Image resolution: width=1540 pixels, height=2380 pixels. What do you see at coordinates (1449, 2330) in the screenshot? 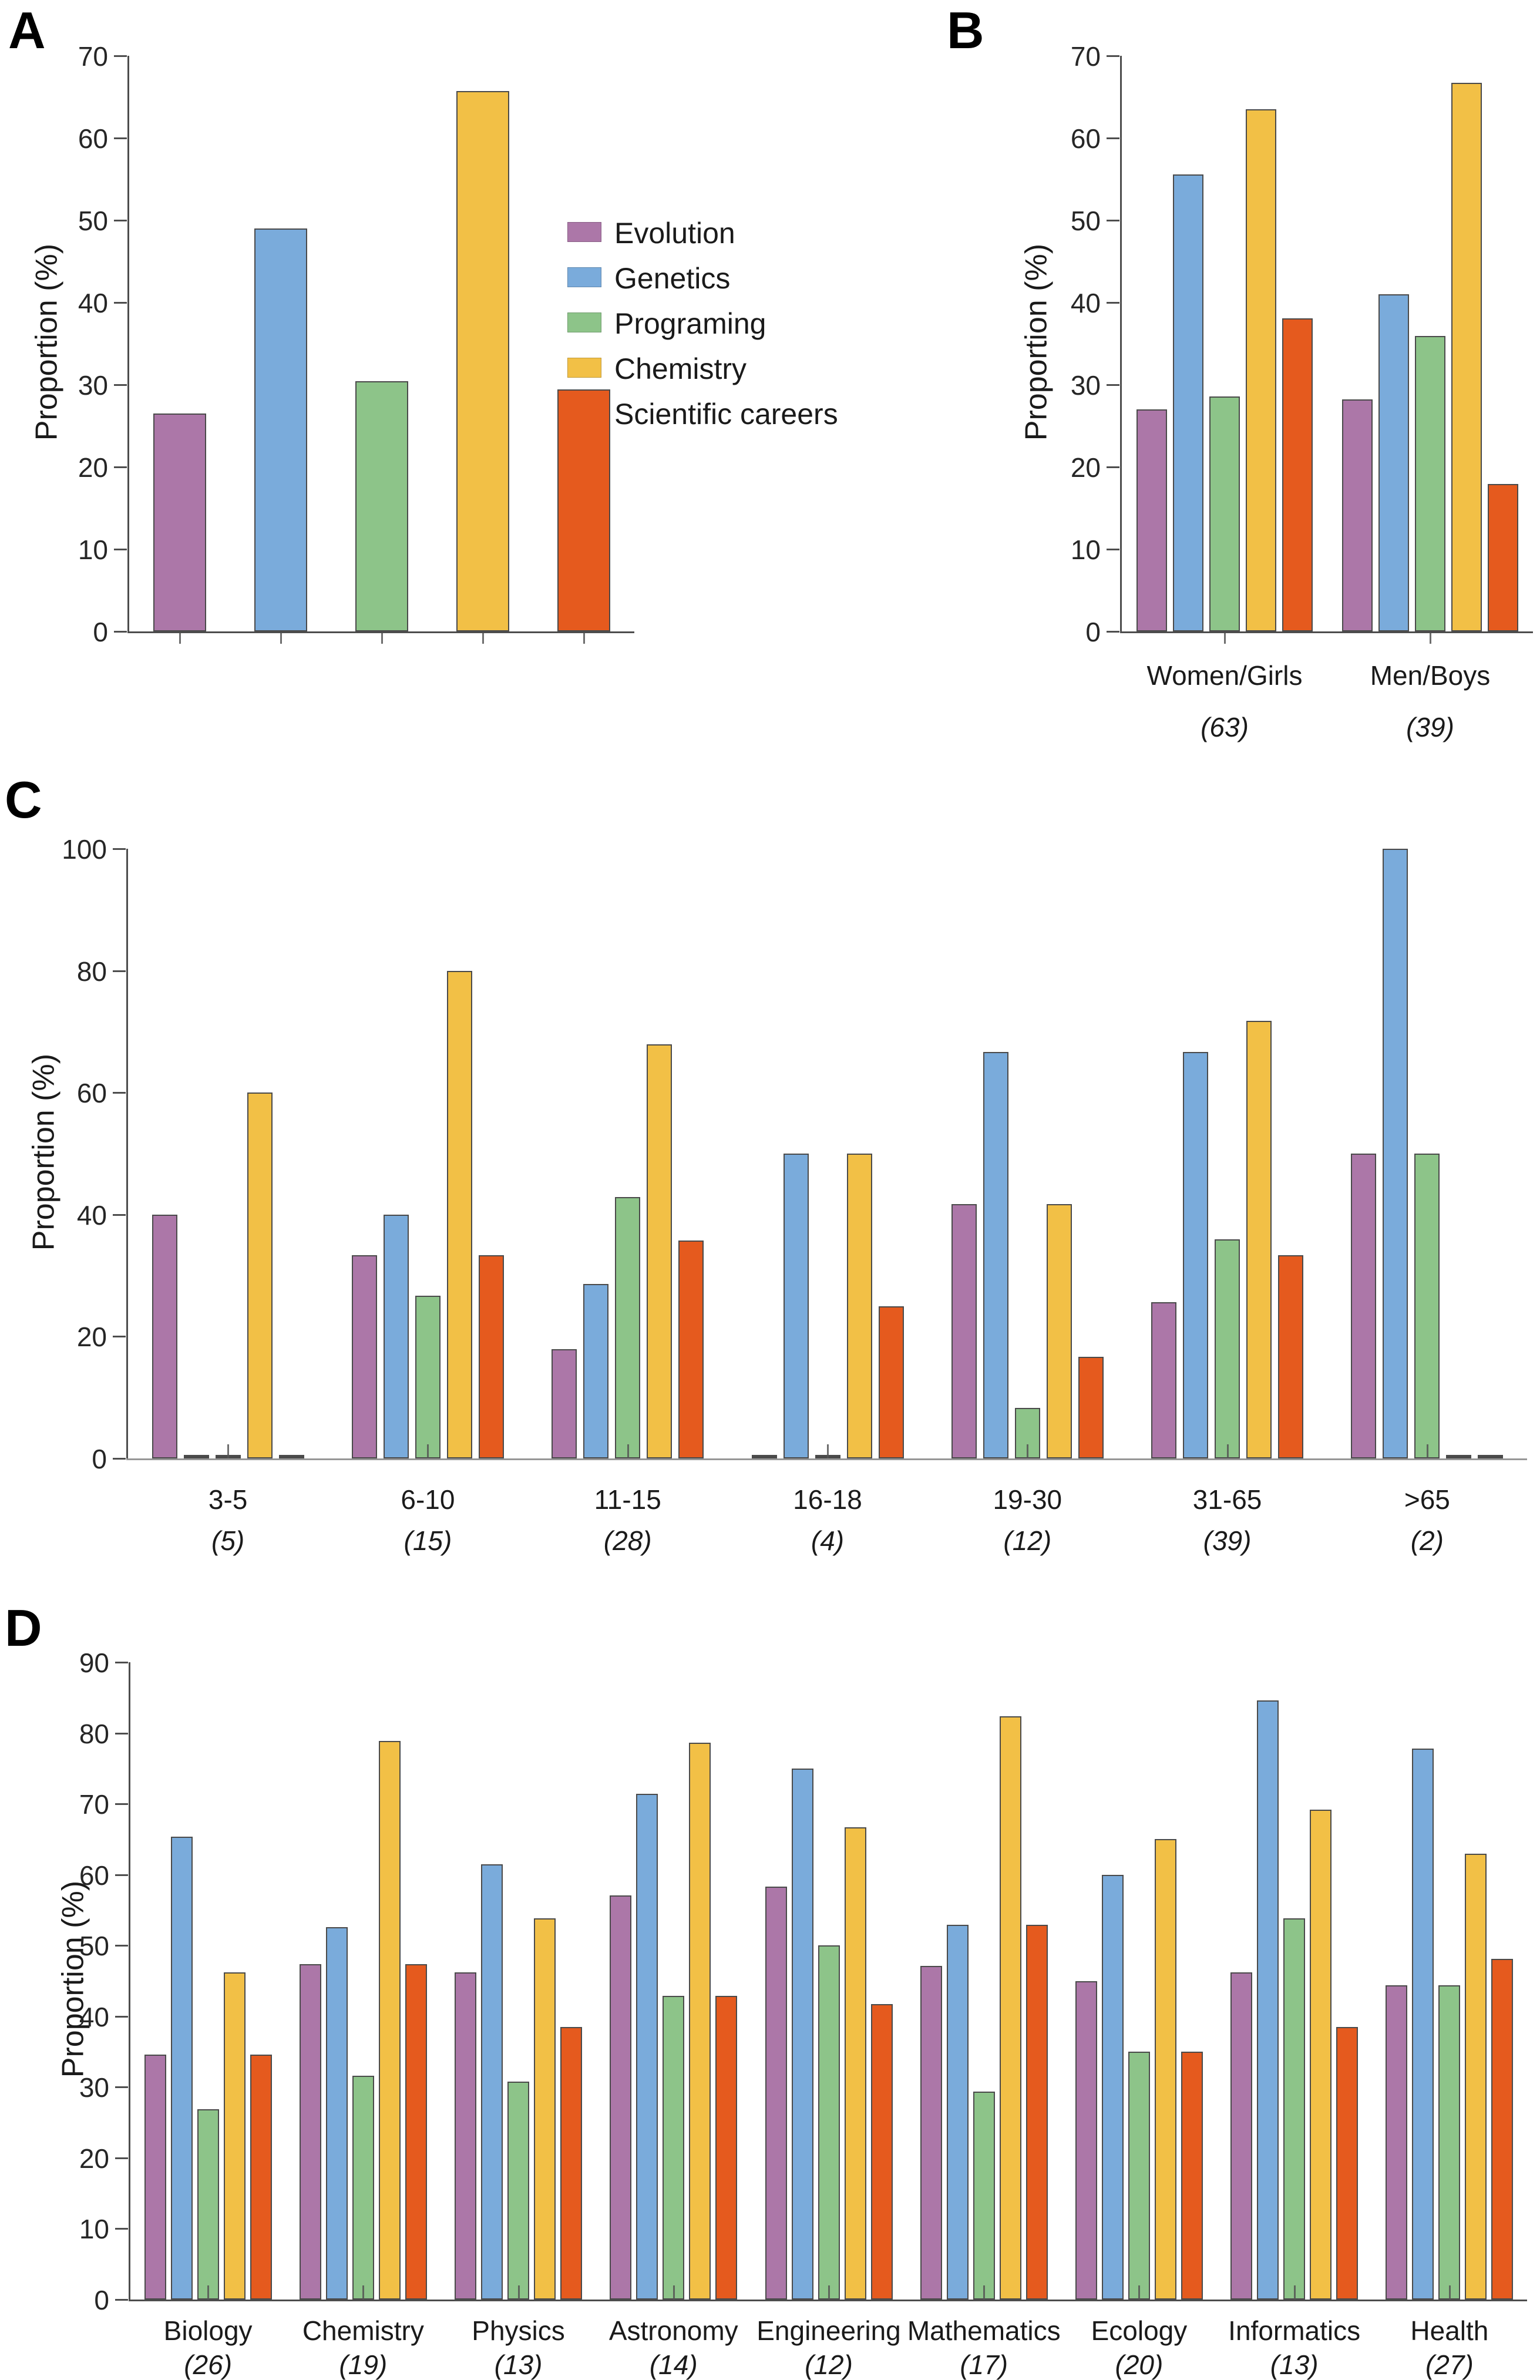
I see `x-category-label: Health` at bounding box center [1449, 2330].